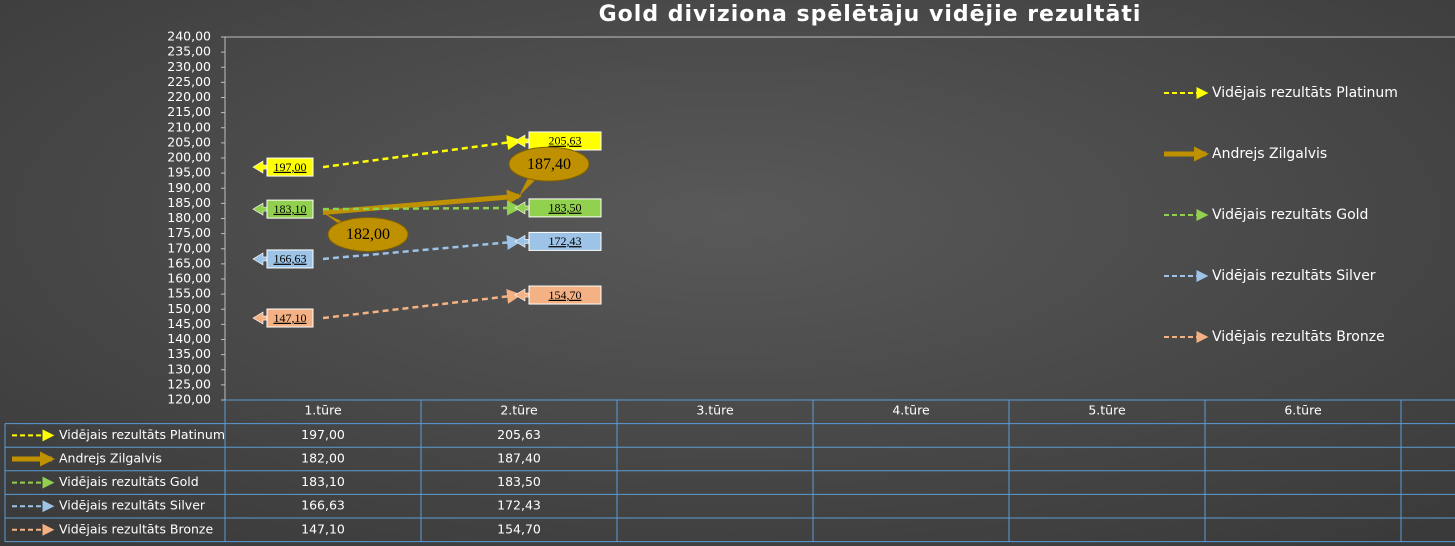 The image size is (1455, 546). Describe the element at coordinates (189, 293) in the screenshot. I see `y-tick-label: 155,00` at that location.